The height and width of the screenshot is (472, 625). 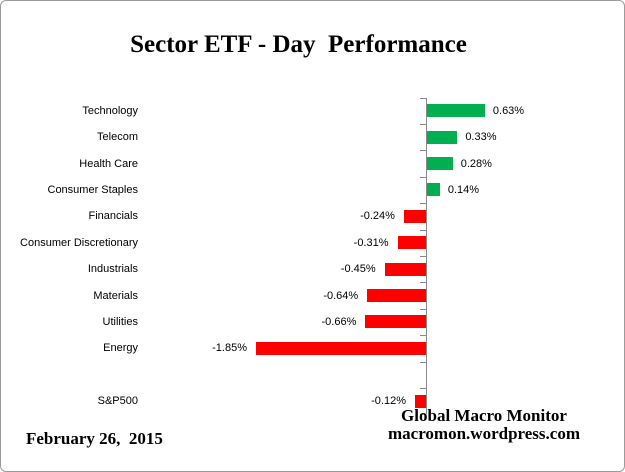 I want to click on category-label: Telecom, so click(x=117, y=137).